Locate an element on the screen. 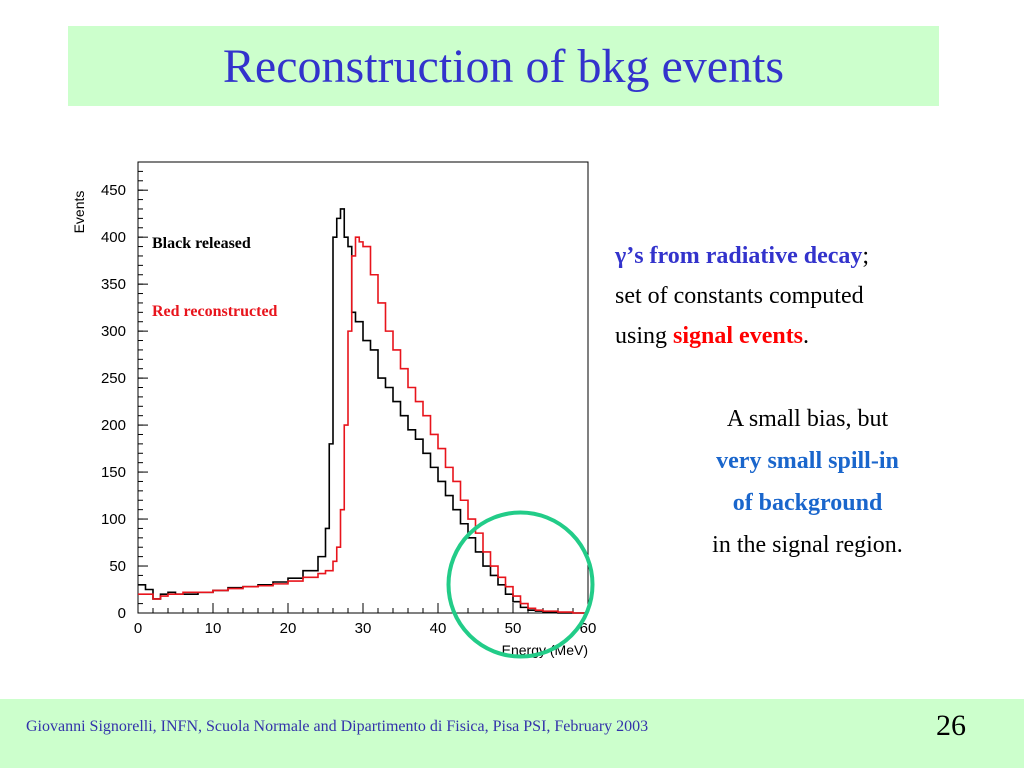 The image size is (1024, 768). x-tick-label: 40 is located at coordinates (438, 628).